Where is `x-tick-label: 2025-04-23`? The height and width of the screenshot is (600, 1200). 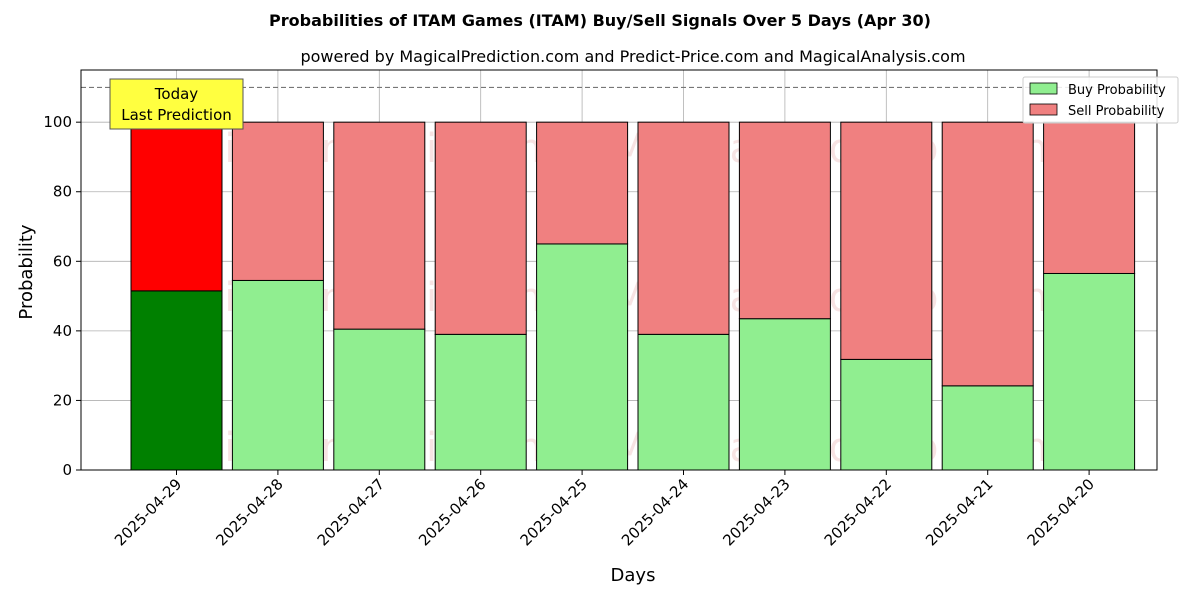 x-tick-label: 2025-04-23 is located at coordinates (756, 512).